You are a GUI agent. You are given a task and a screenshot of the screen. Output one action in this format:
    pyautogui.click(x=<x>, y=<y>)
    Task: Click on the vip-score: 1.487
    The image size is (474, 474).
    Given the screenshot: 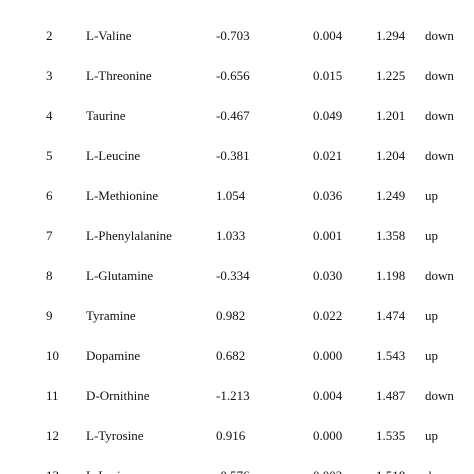 What is the action you would take?
    pyautogui.click(x=391, y=395)
    